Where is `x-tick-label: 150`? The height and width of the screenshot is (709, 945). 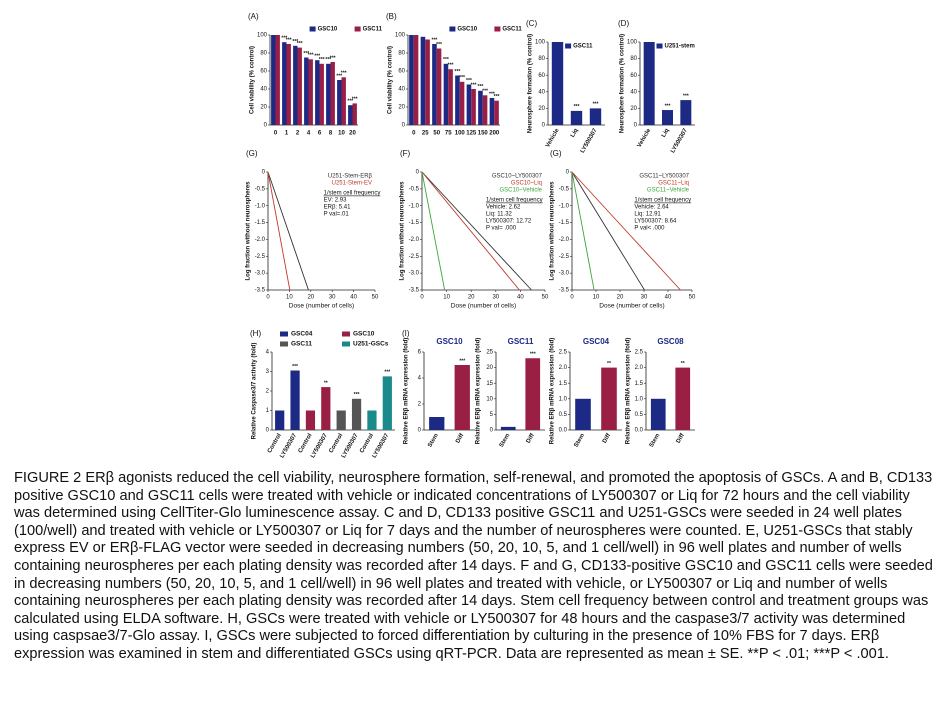
x-tick-label: 150 is located at coordinates (483, 134).